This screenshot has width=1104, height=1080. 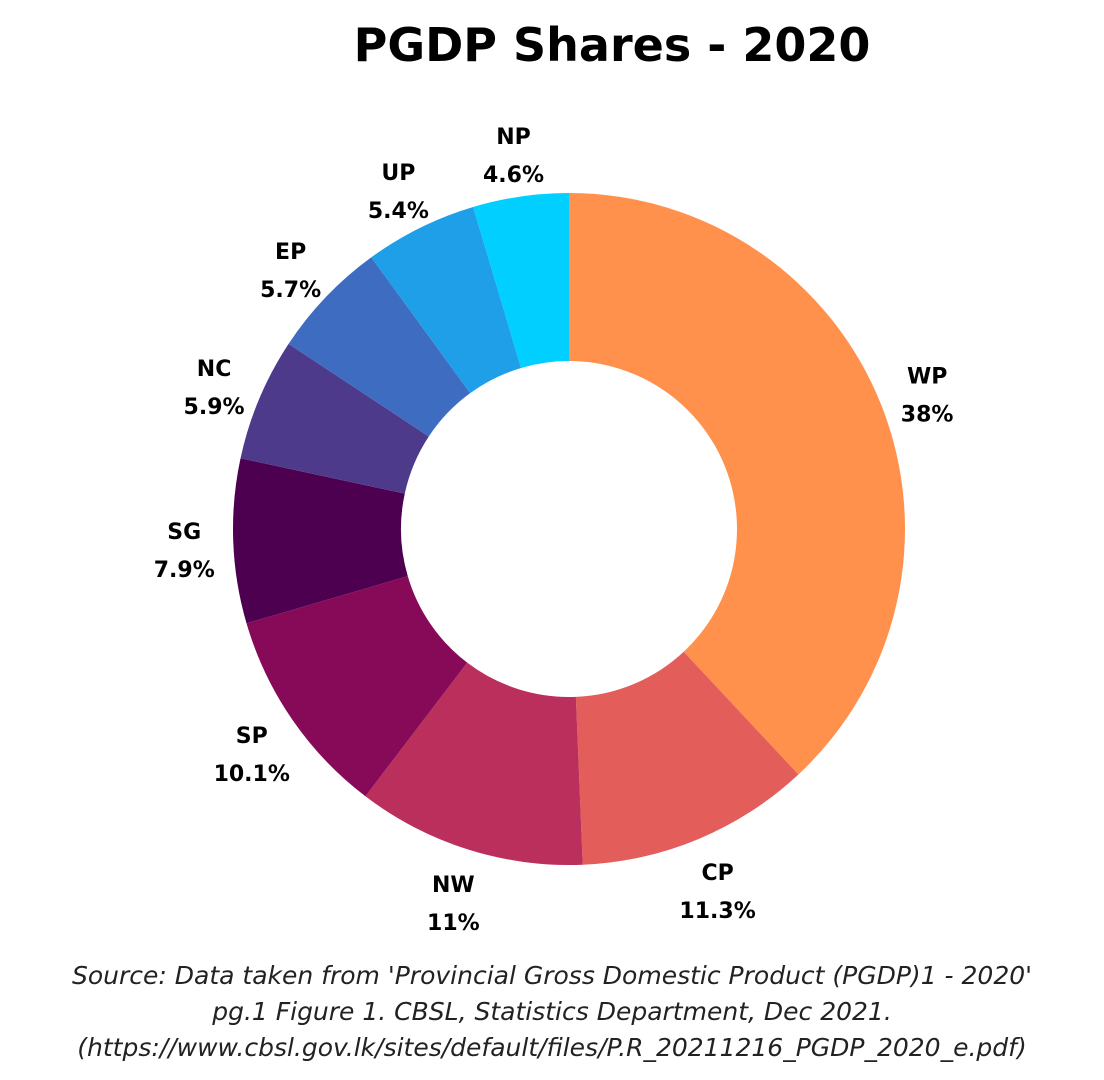 What do you see at coordinates (717, 892) in the screenshot?
I see `slice-label-cp: CP 11.3%` at bounding box center [717, 892].